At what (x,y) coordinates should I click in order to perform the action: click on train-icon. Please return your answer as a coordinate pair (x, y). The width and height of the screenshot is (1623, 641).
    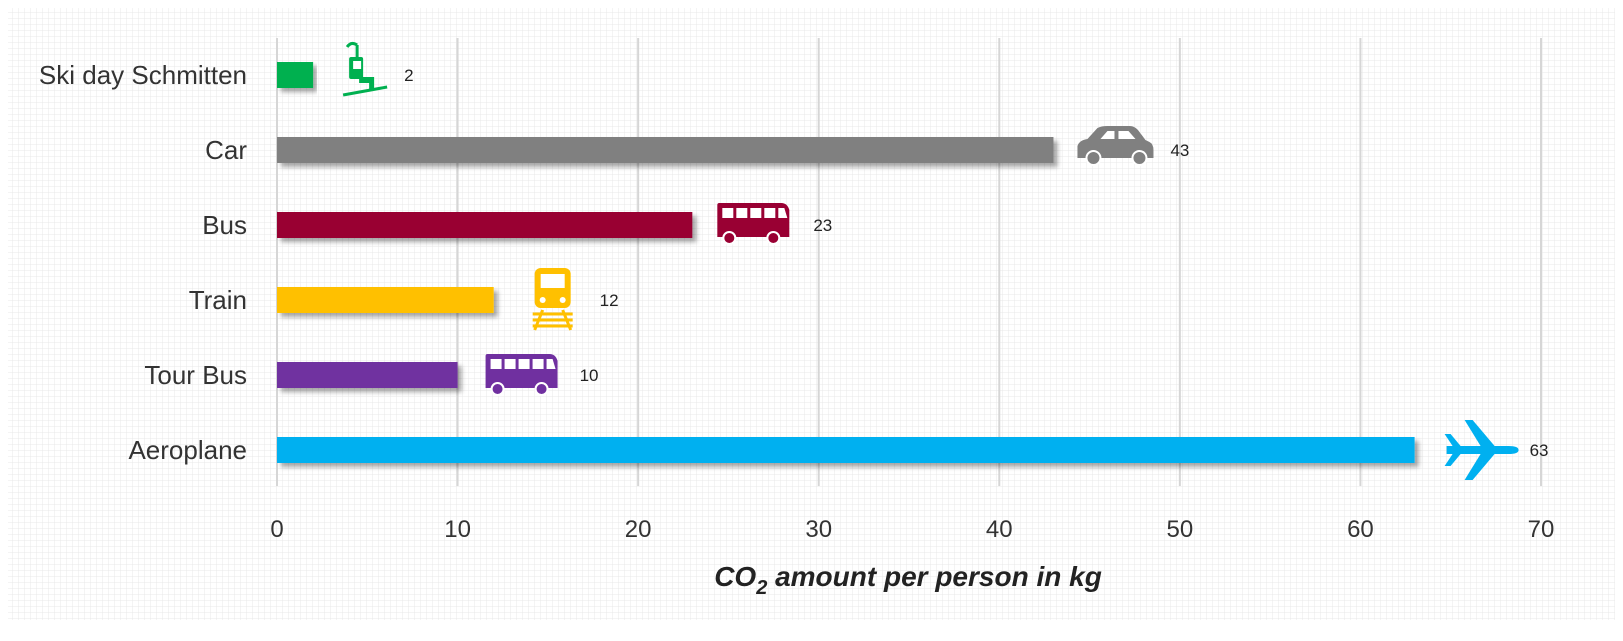
    Looking at the image, I should click on (552, 299).